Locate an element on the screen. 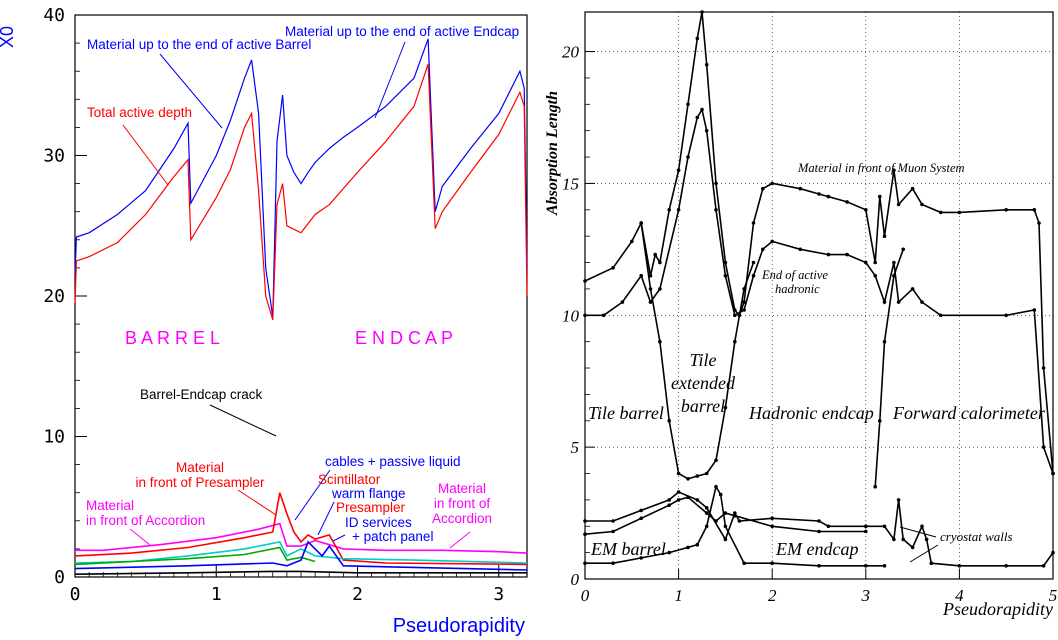 This screenshot has width=1058, height=640. label-presampler-front-1: Material is located at coordinates (200, 467).